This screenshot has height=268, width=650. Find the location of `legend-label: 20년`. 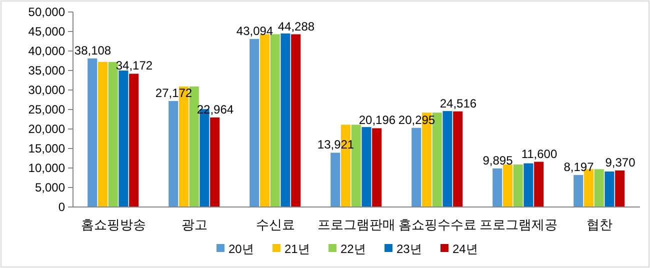

legend-label: 20년 is located at coordinates (241, 249).